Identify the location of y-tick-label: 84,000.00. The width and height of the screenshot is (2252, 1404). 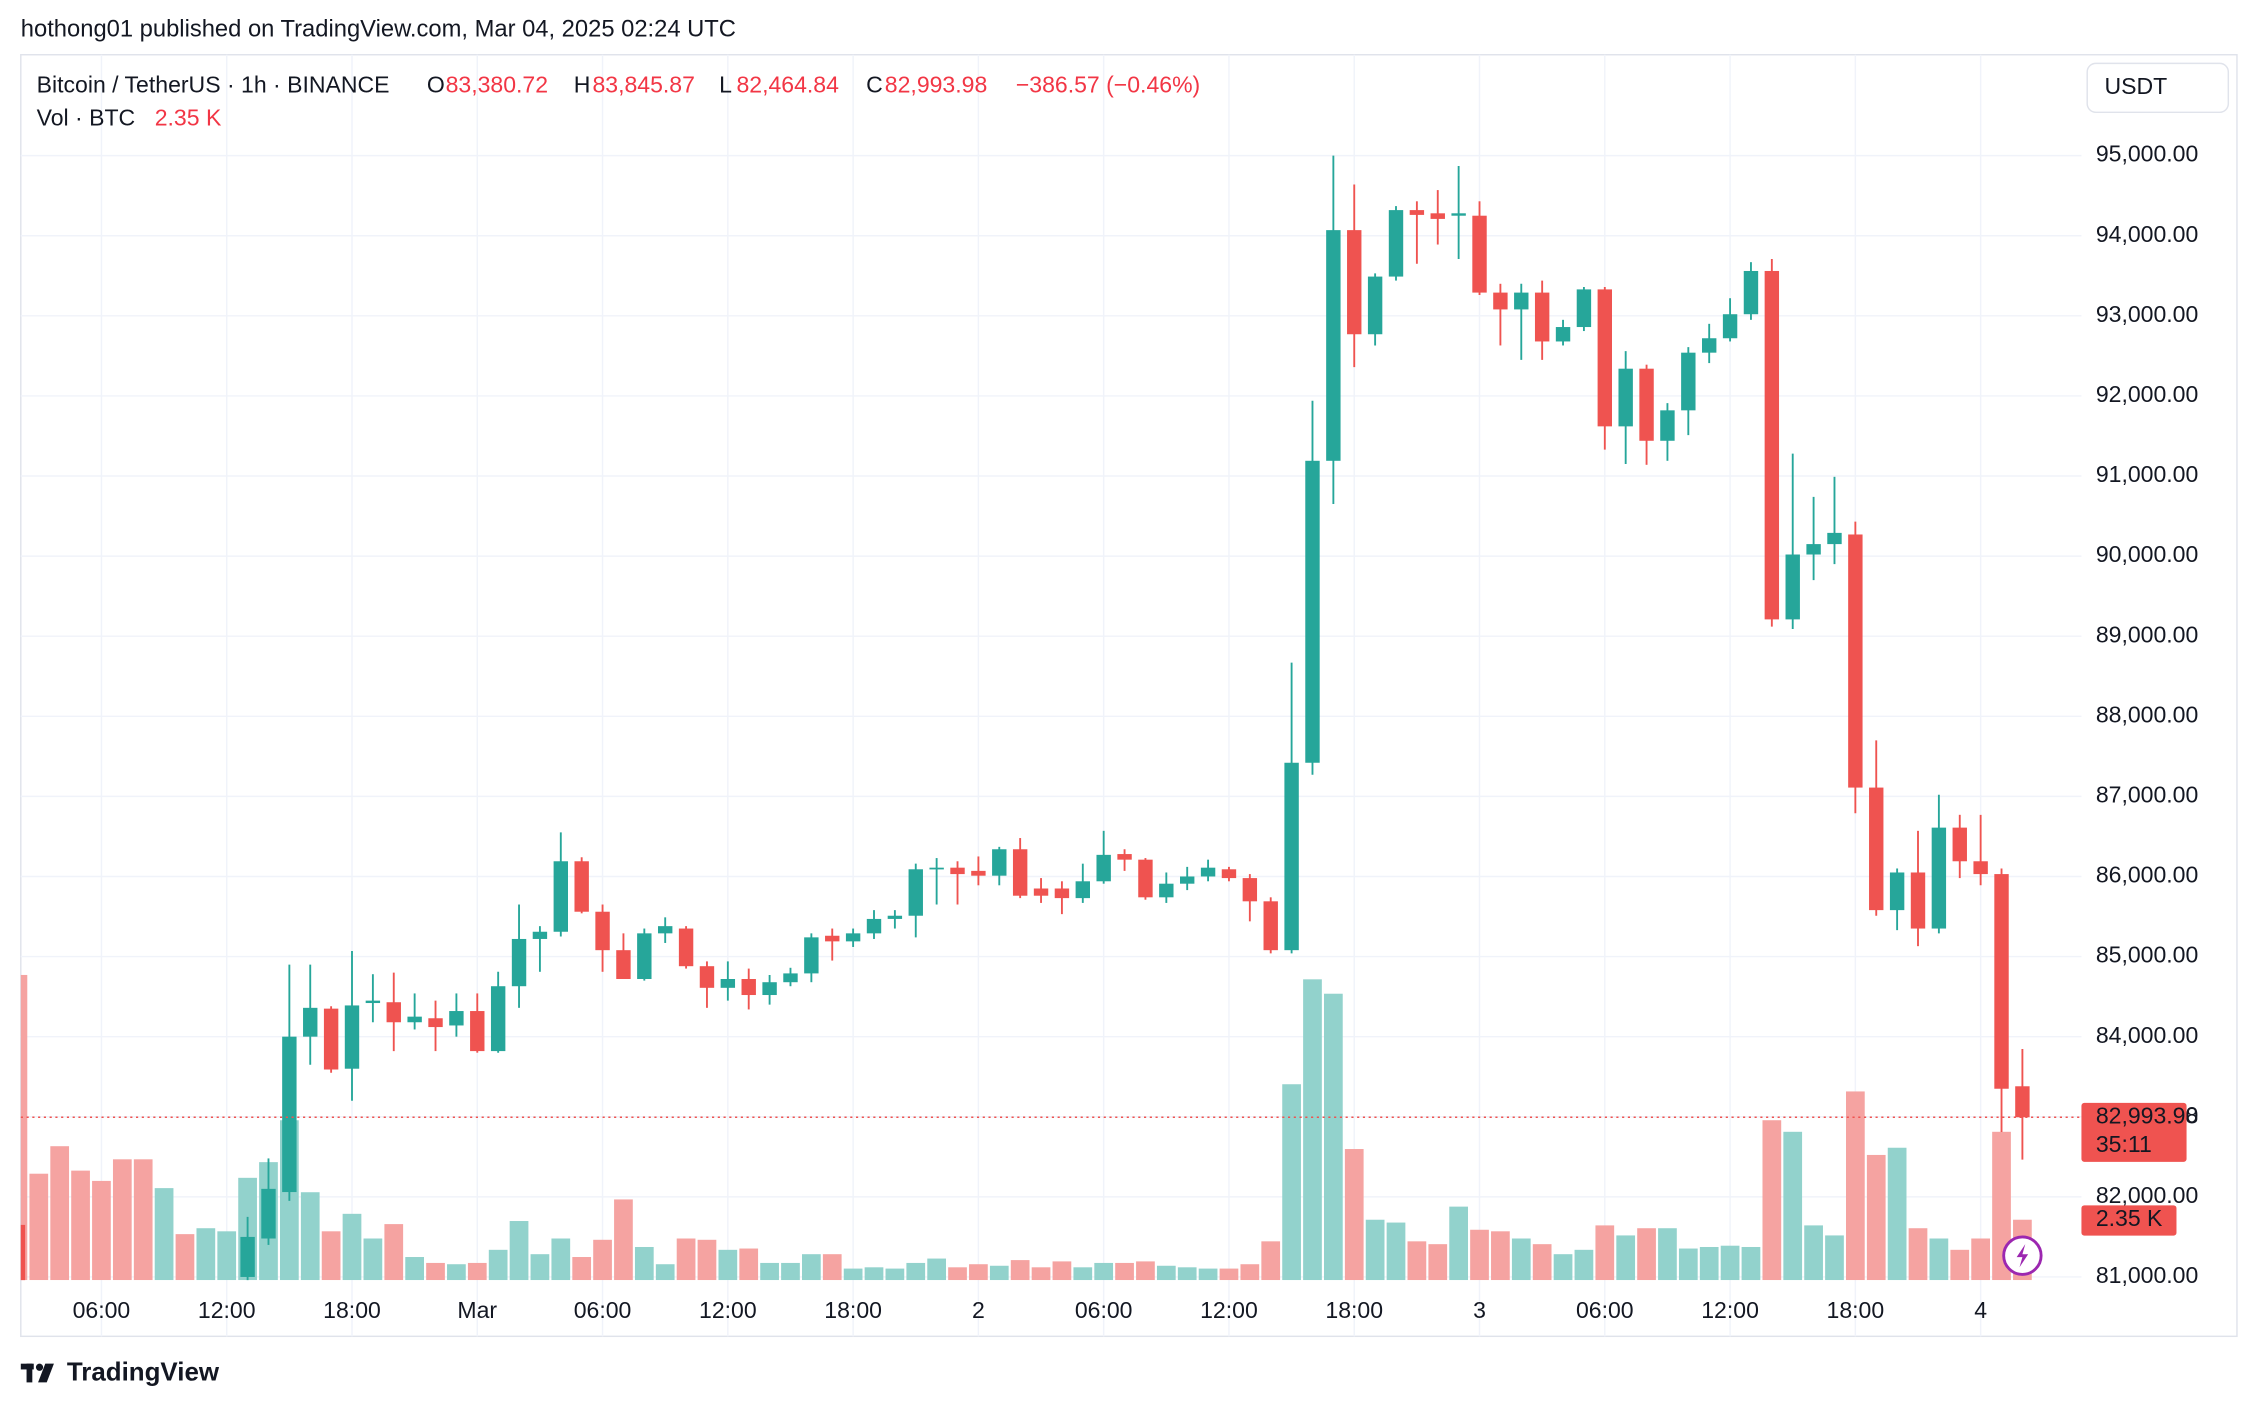
(2147, 1035).